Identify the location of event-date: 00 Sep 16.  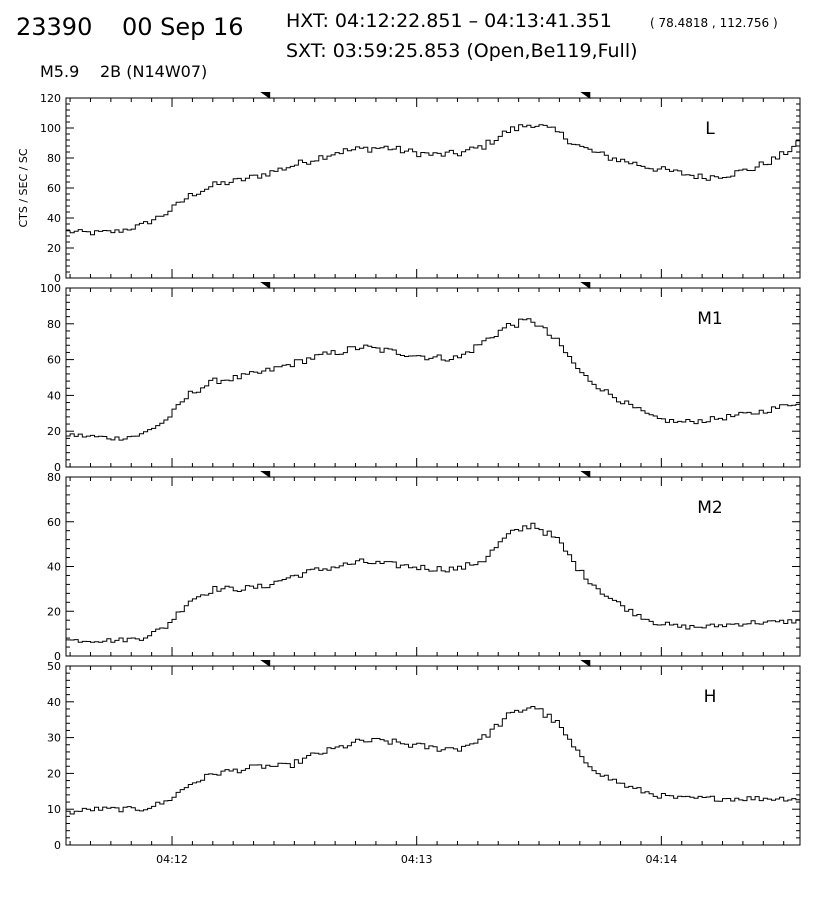
(183, 27).